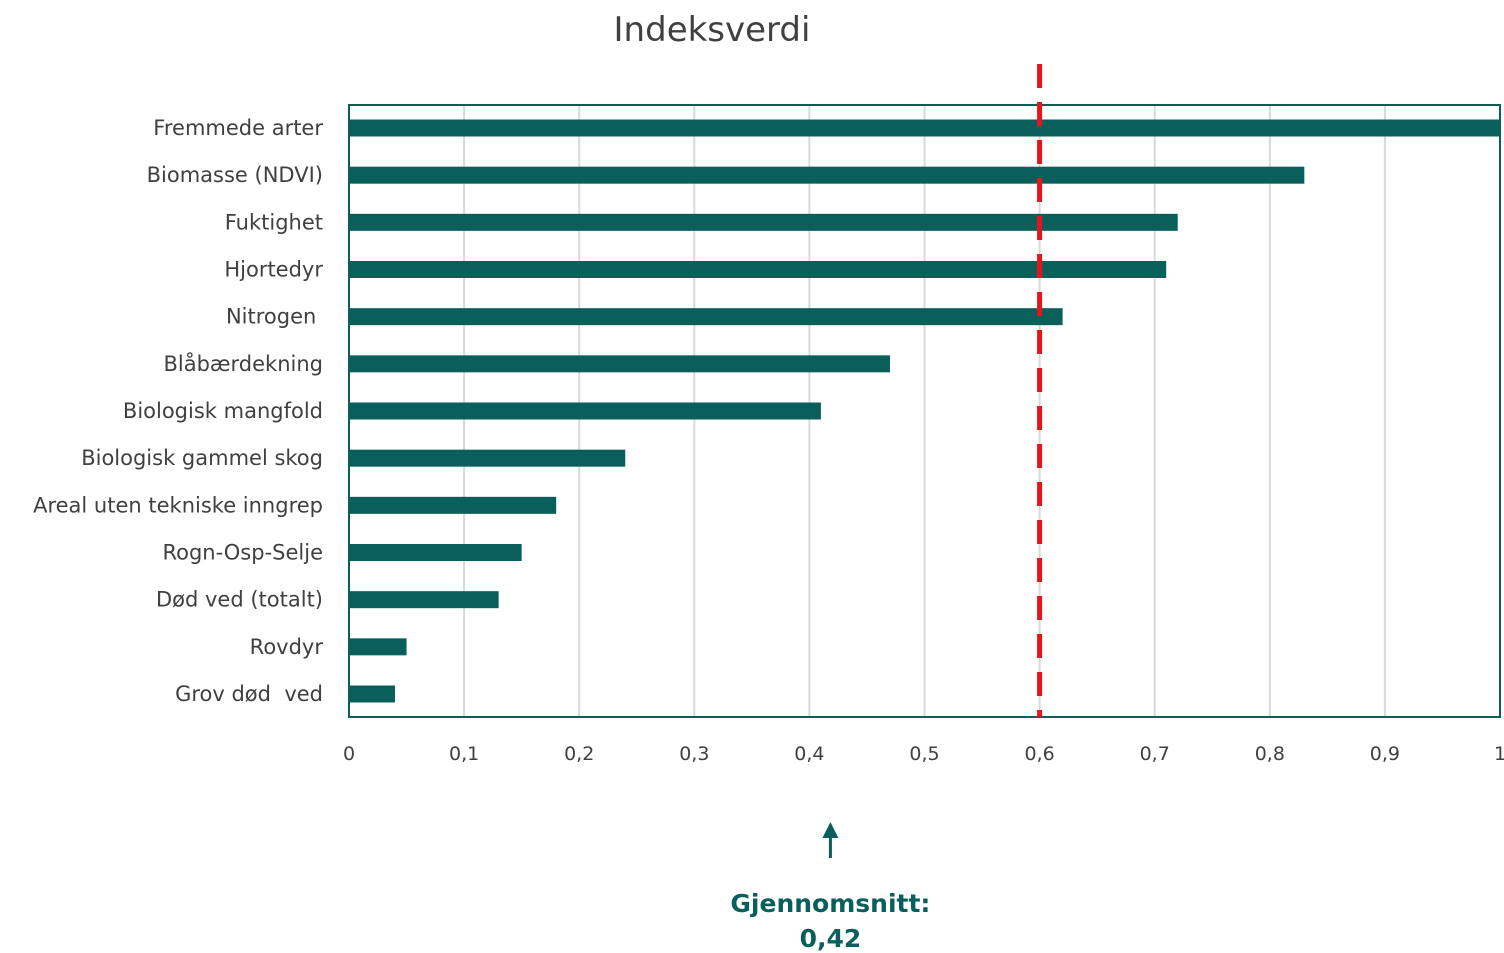 The width and height of the screenshot is (1504, 953). Describe the element at coordinates (830, 887) in the screenshot. I see `average-annotation: Gjennomsnitt: 0,42` at that location.